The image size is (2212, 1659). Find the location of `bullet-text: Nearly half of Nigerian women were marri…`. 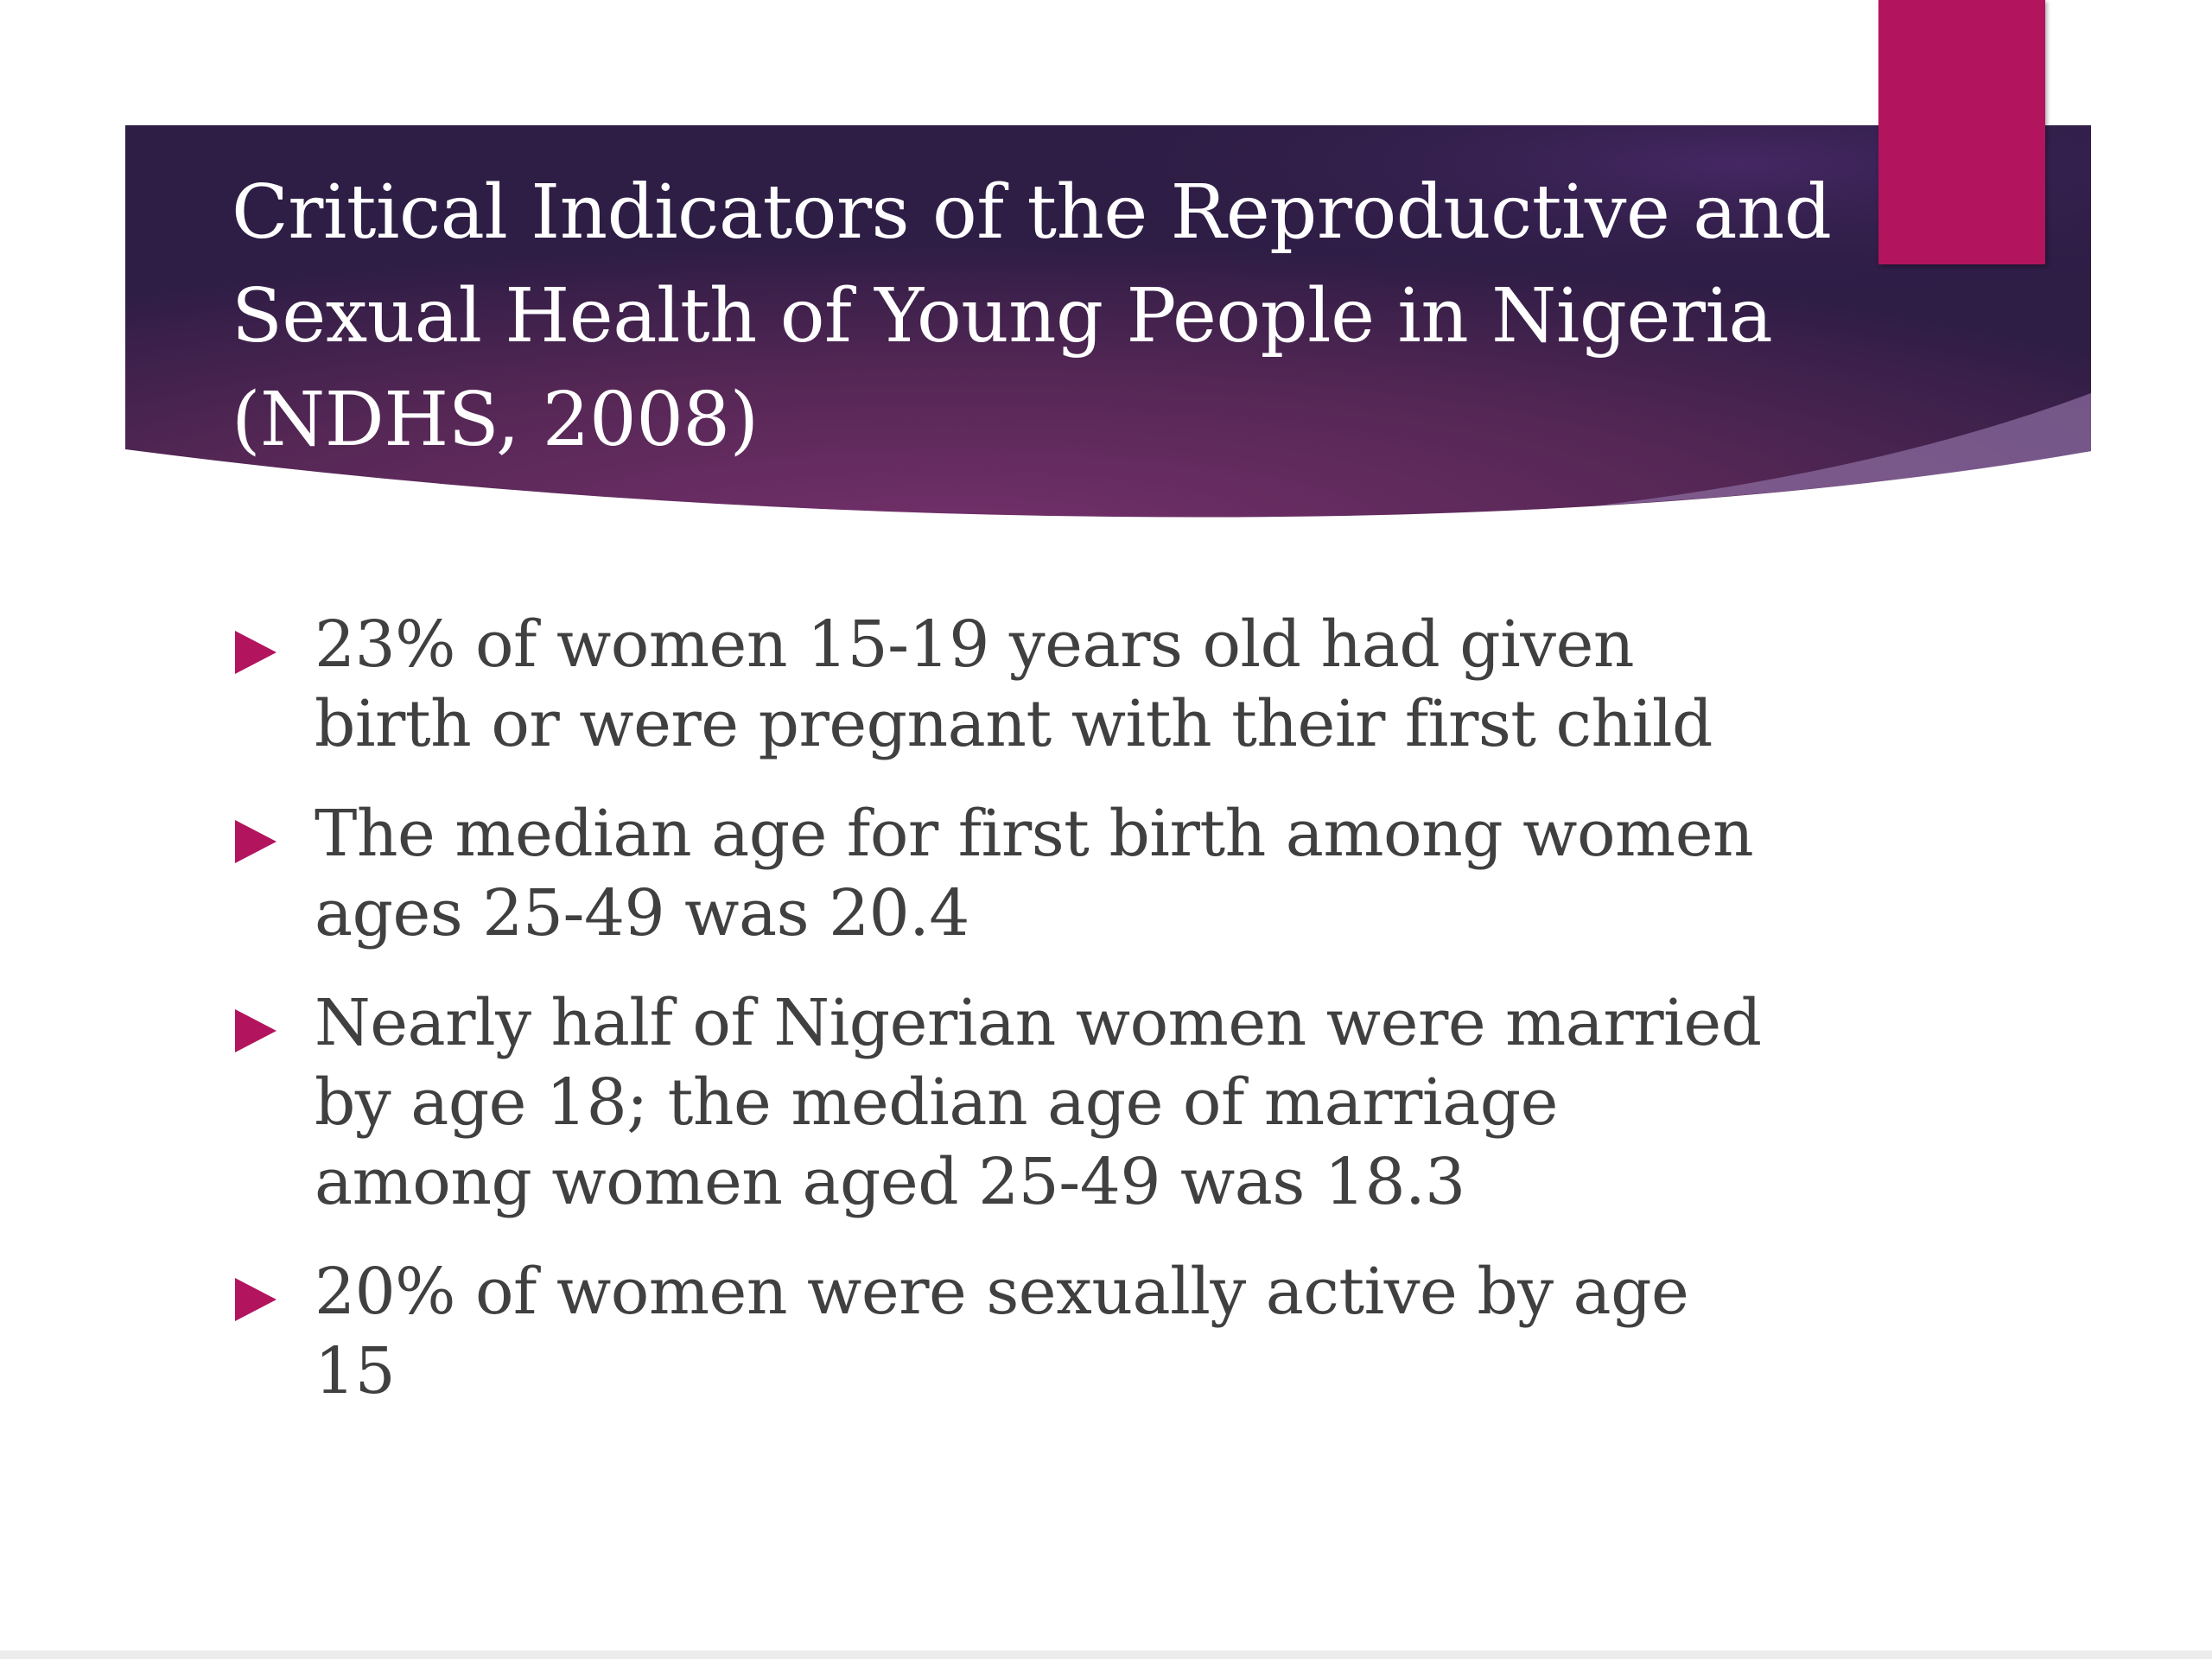

bullet-text: Nearly half of Nigerian women were marri… is located at coordinates (1038, 1102).